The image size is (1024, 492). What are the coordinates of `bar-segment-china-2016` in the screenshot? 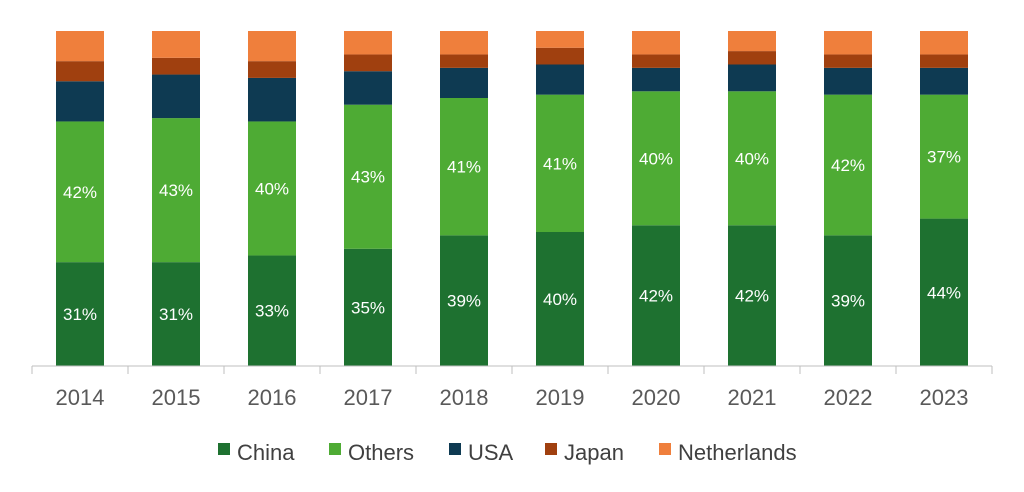 It's located at (272, 310).